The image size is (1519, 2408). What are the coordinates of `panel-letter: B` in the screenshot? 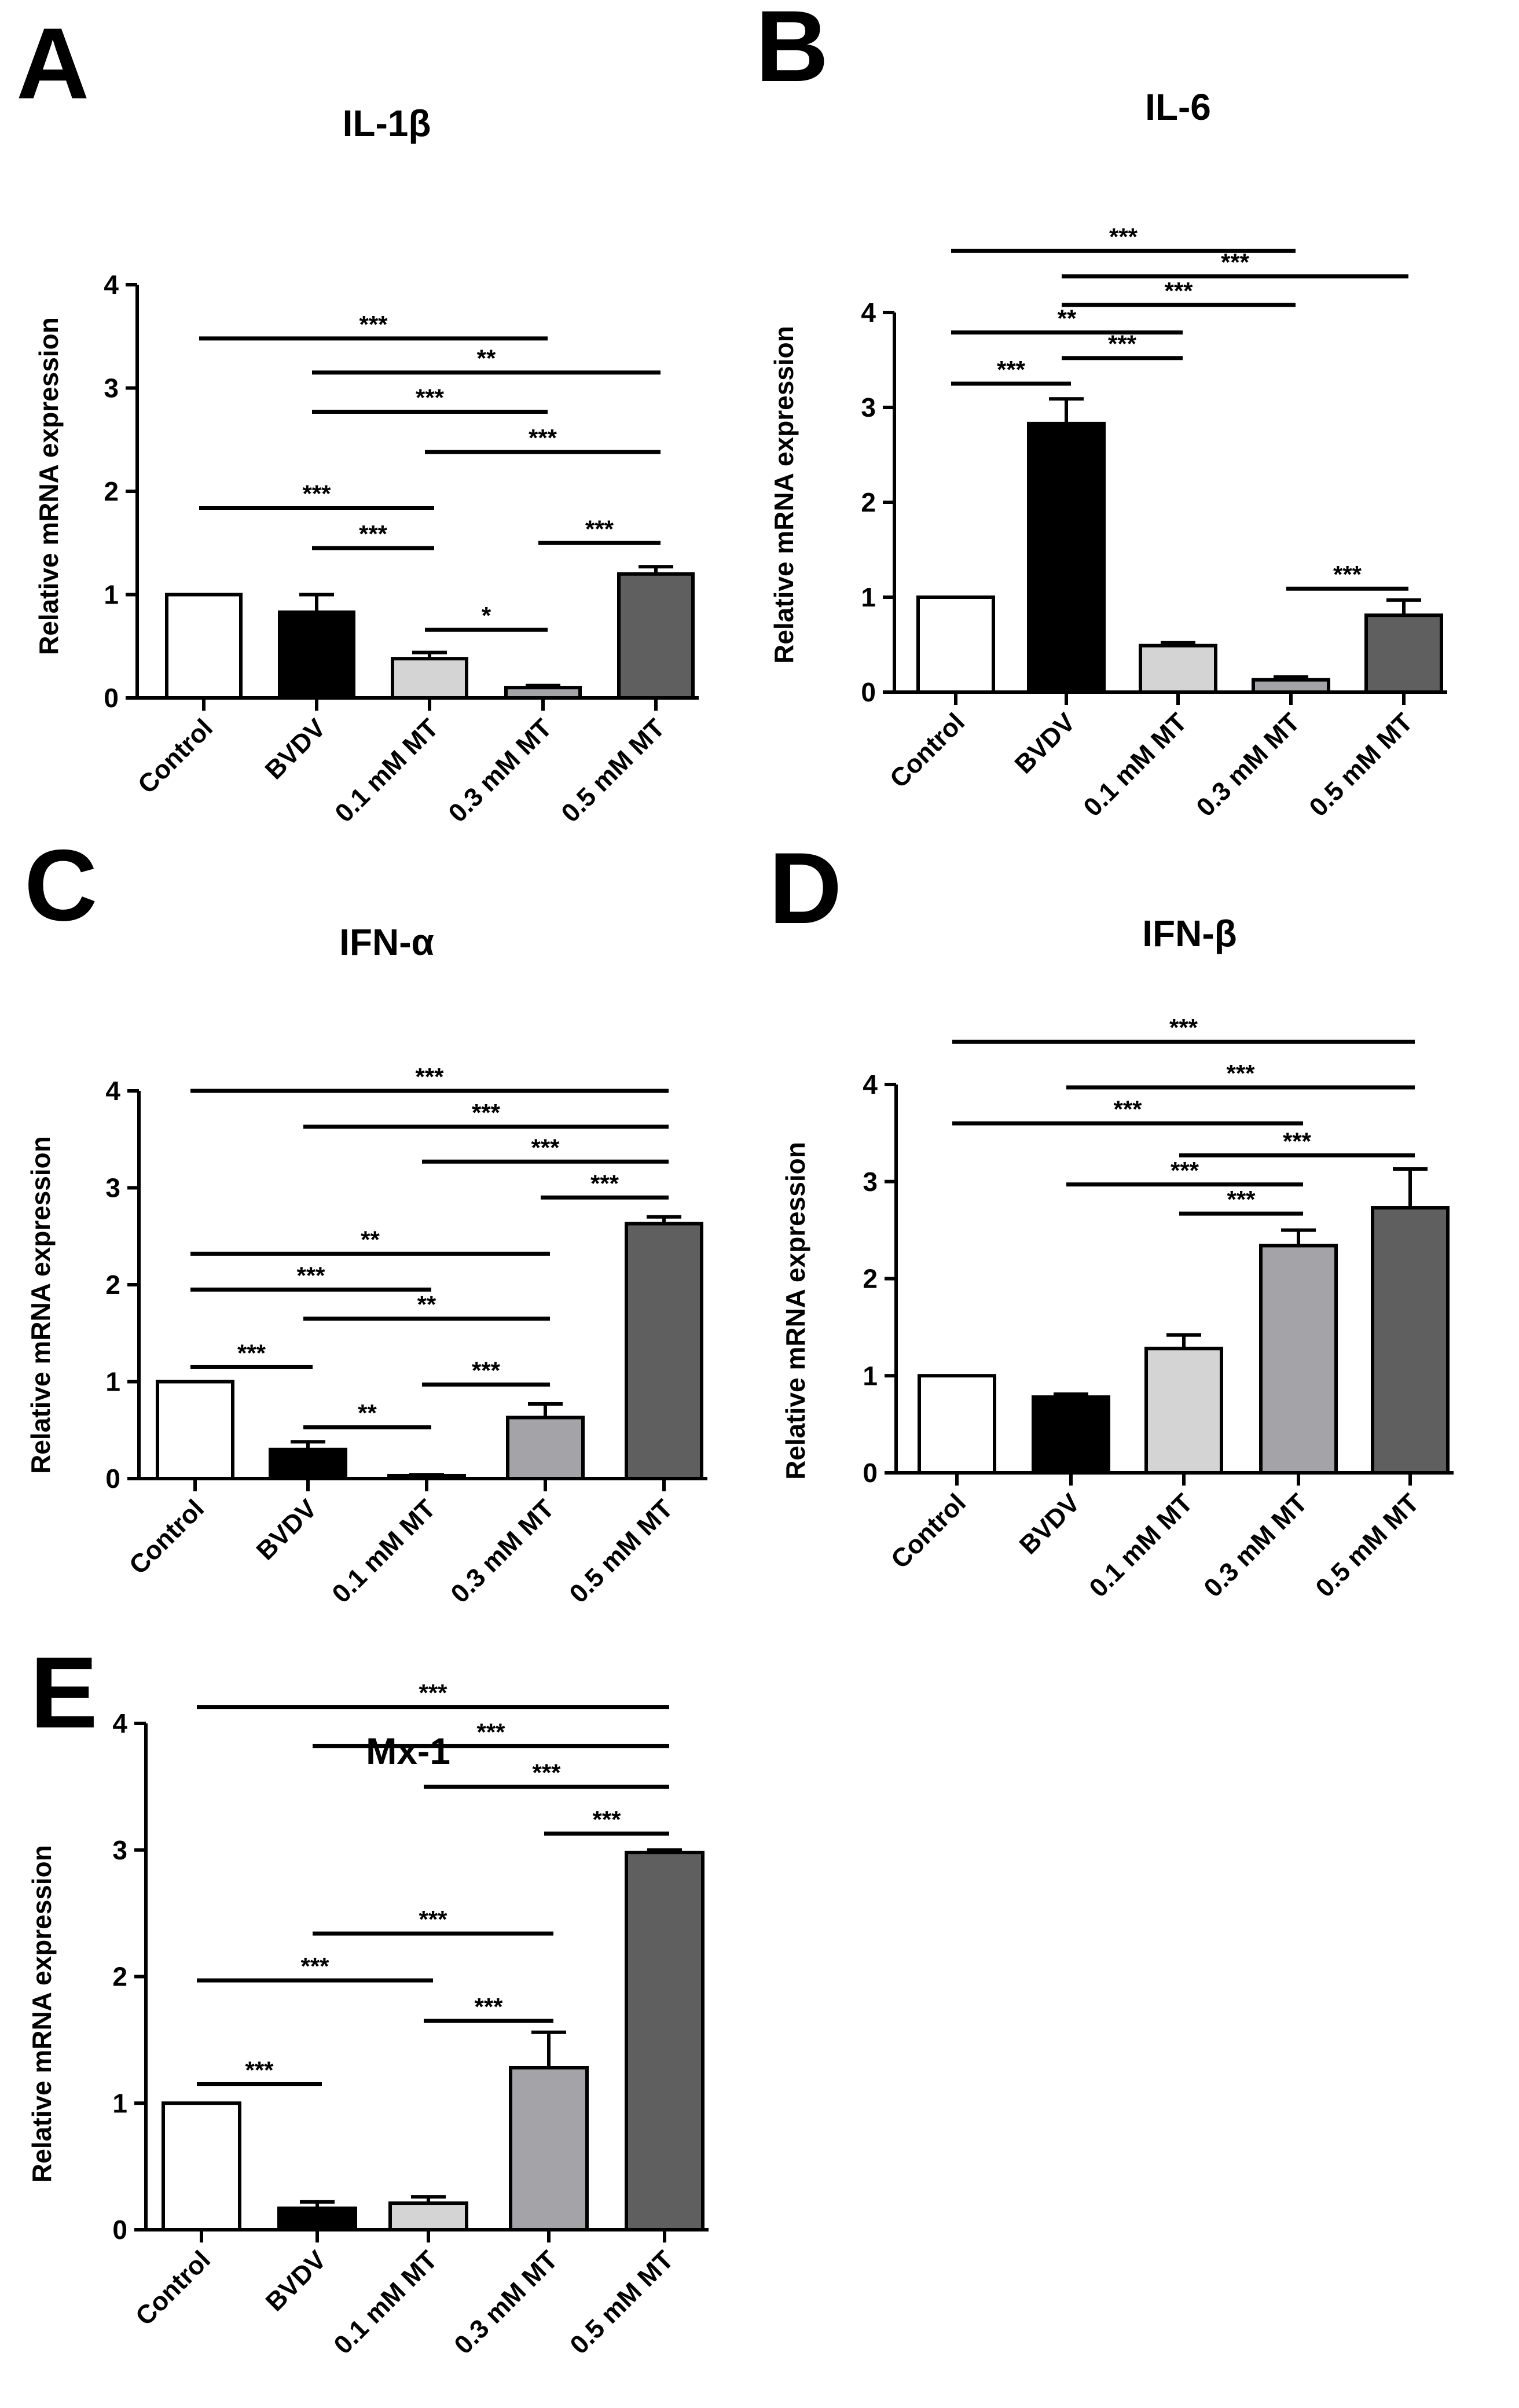 It's located at (791, 51).